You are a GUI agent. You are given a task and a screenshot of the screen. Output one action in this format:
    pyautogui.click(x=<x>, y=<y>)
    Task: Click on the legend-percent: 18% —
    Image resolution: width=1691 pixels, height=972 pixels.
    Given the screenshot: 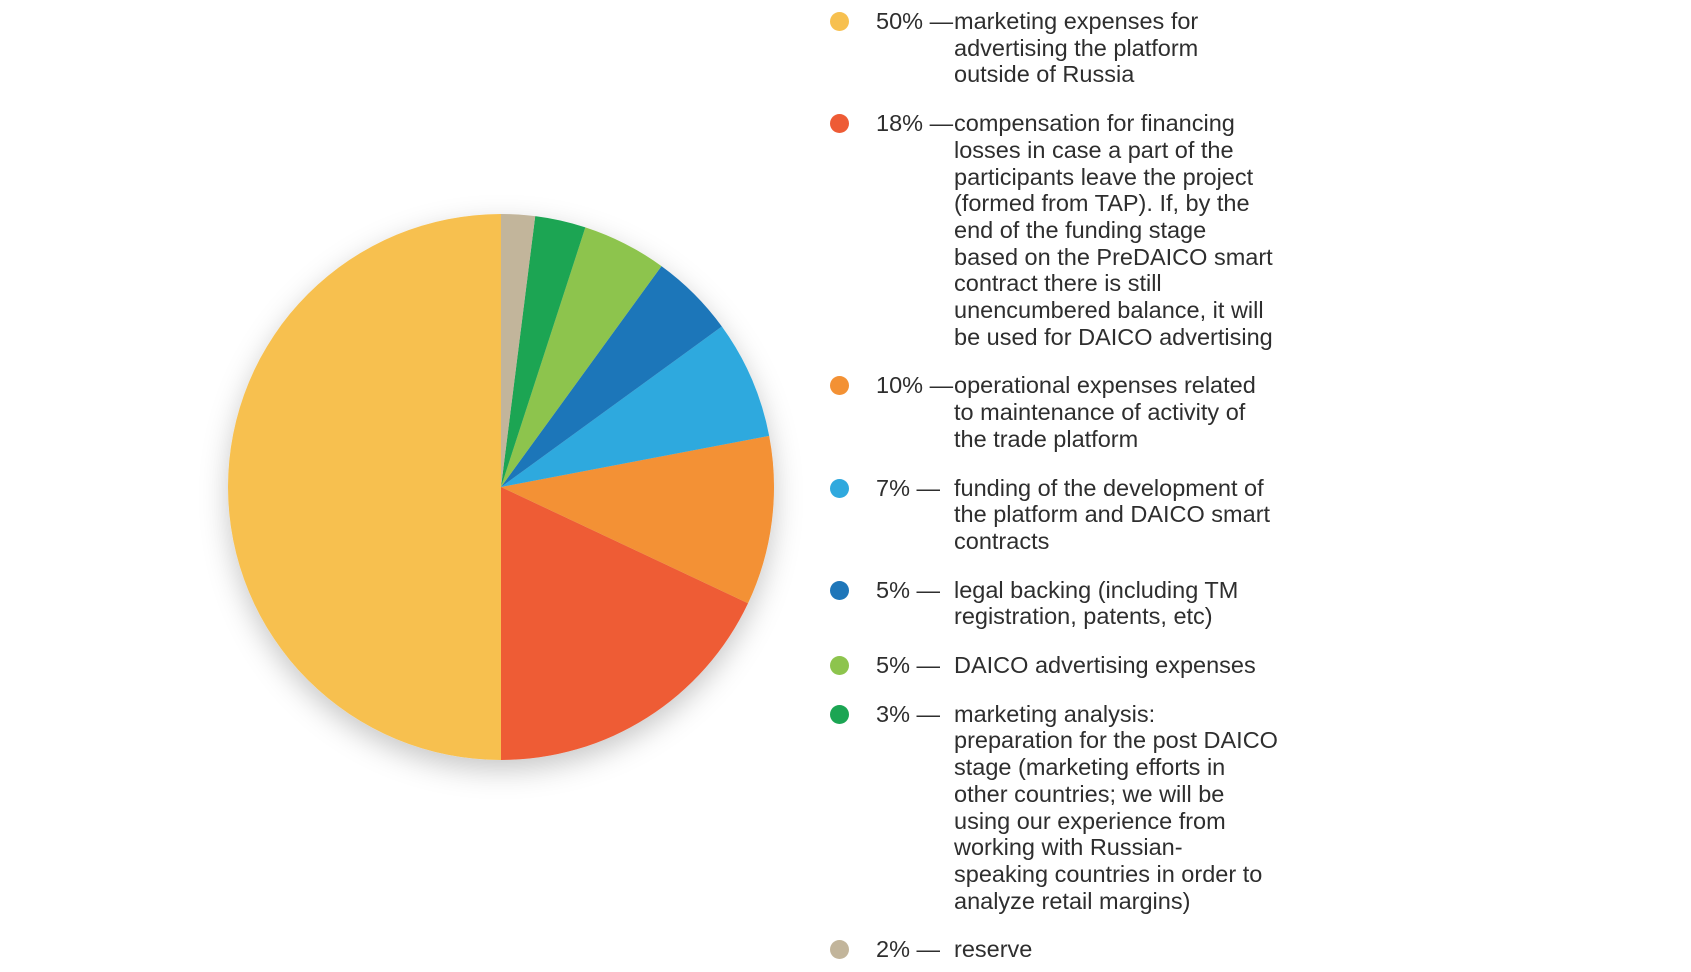 What is the action you would take?
    pyautogui.click(x=915, y=123)
    